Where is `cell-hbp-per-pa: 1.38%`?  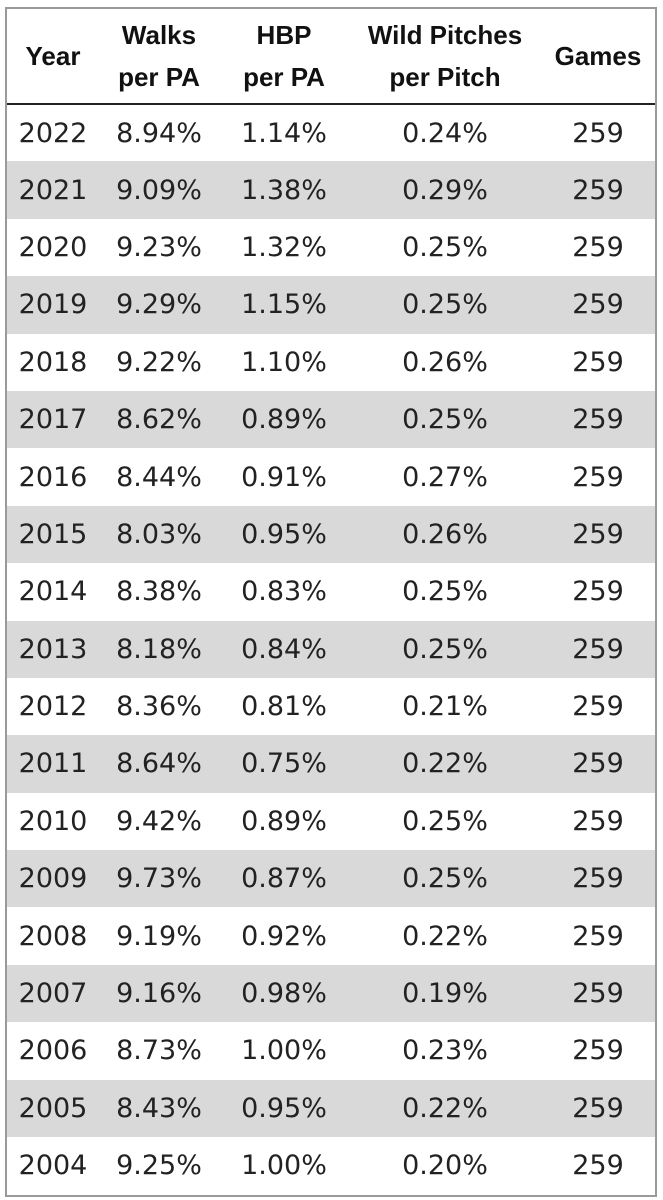
cell-hbp-per-pa: 1.38% is located at coordinates (284, 190).